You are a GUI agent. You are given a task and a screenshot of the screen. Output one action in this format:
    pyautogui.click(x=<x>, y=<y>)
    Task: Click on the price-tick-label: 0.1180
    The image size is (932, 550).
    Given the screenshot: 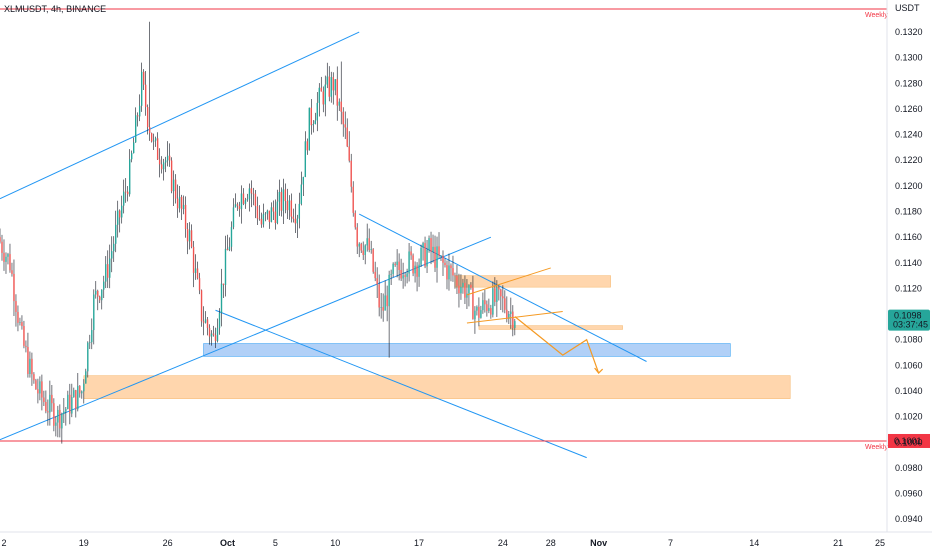 What is the action you would take?
    pyautogui.click(x=908, y=212)
    